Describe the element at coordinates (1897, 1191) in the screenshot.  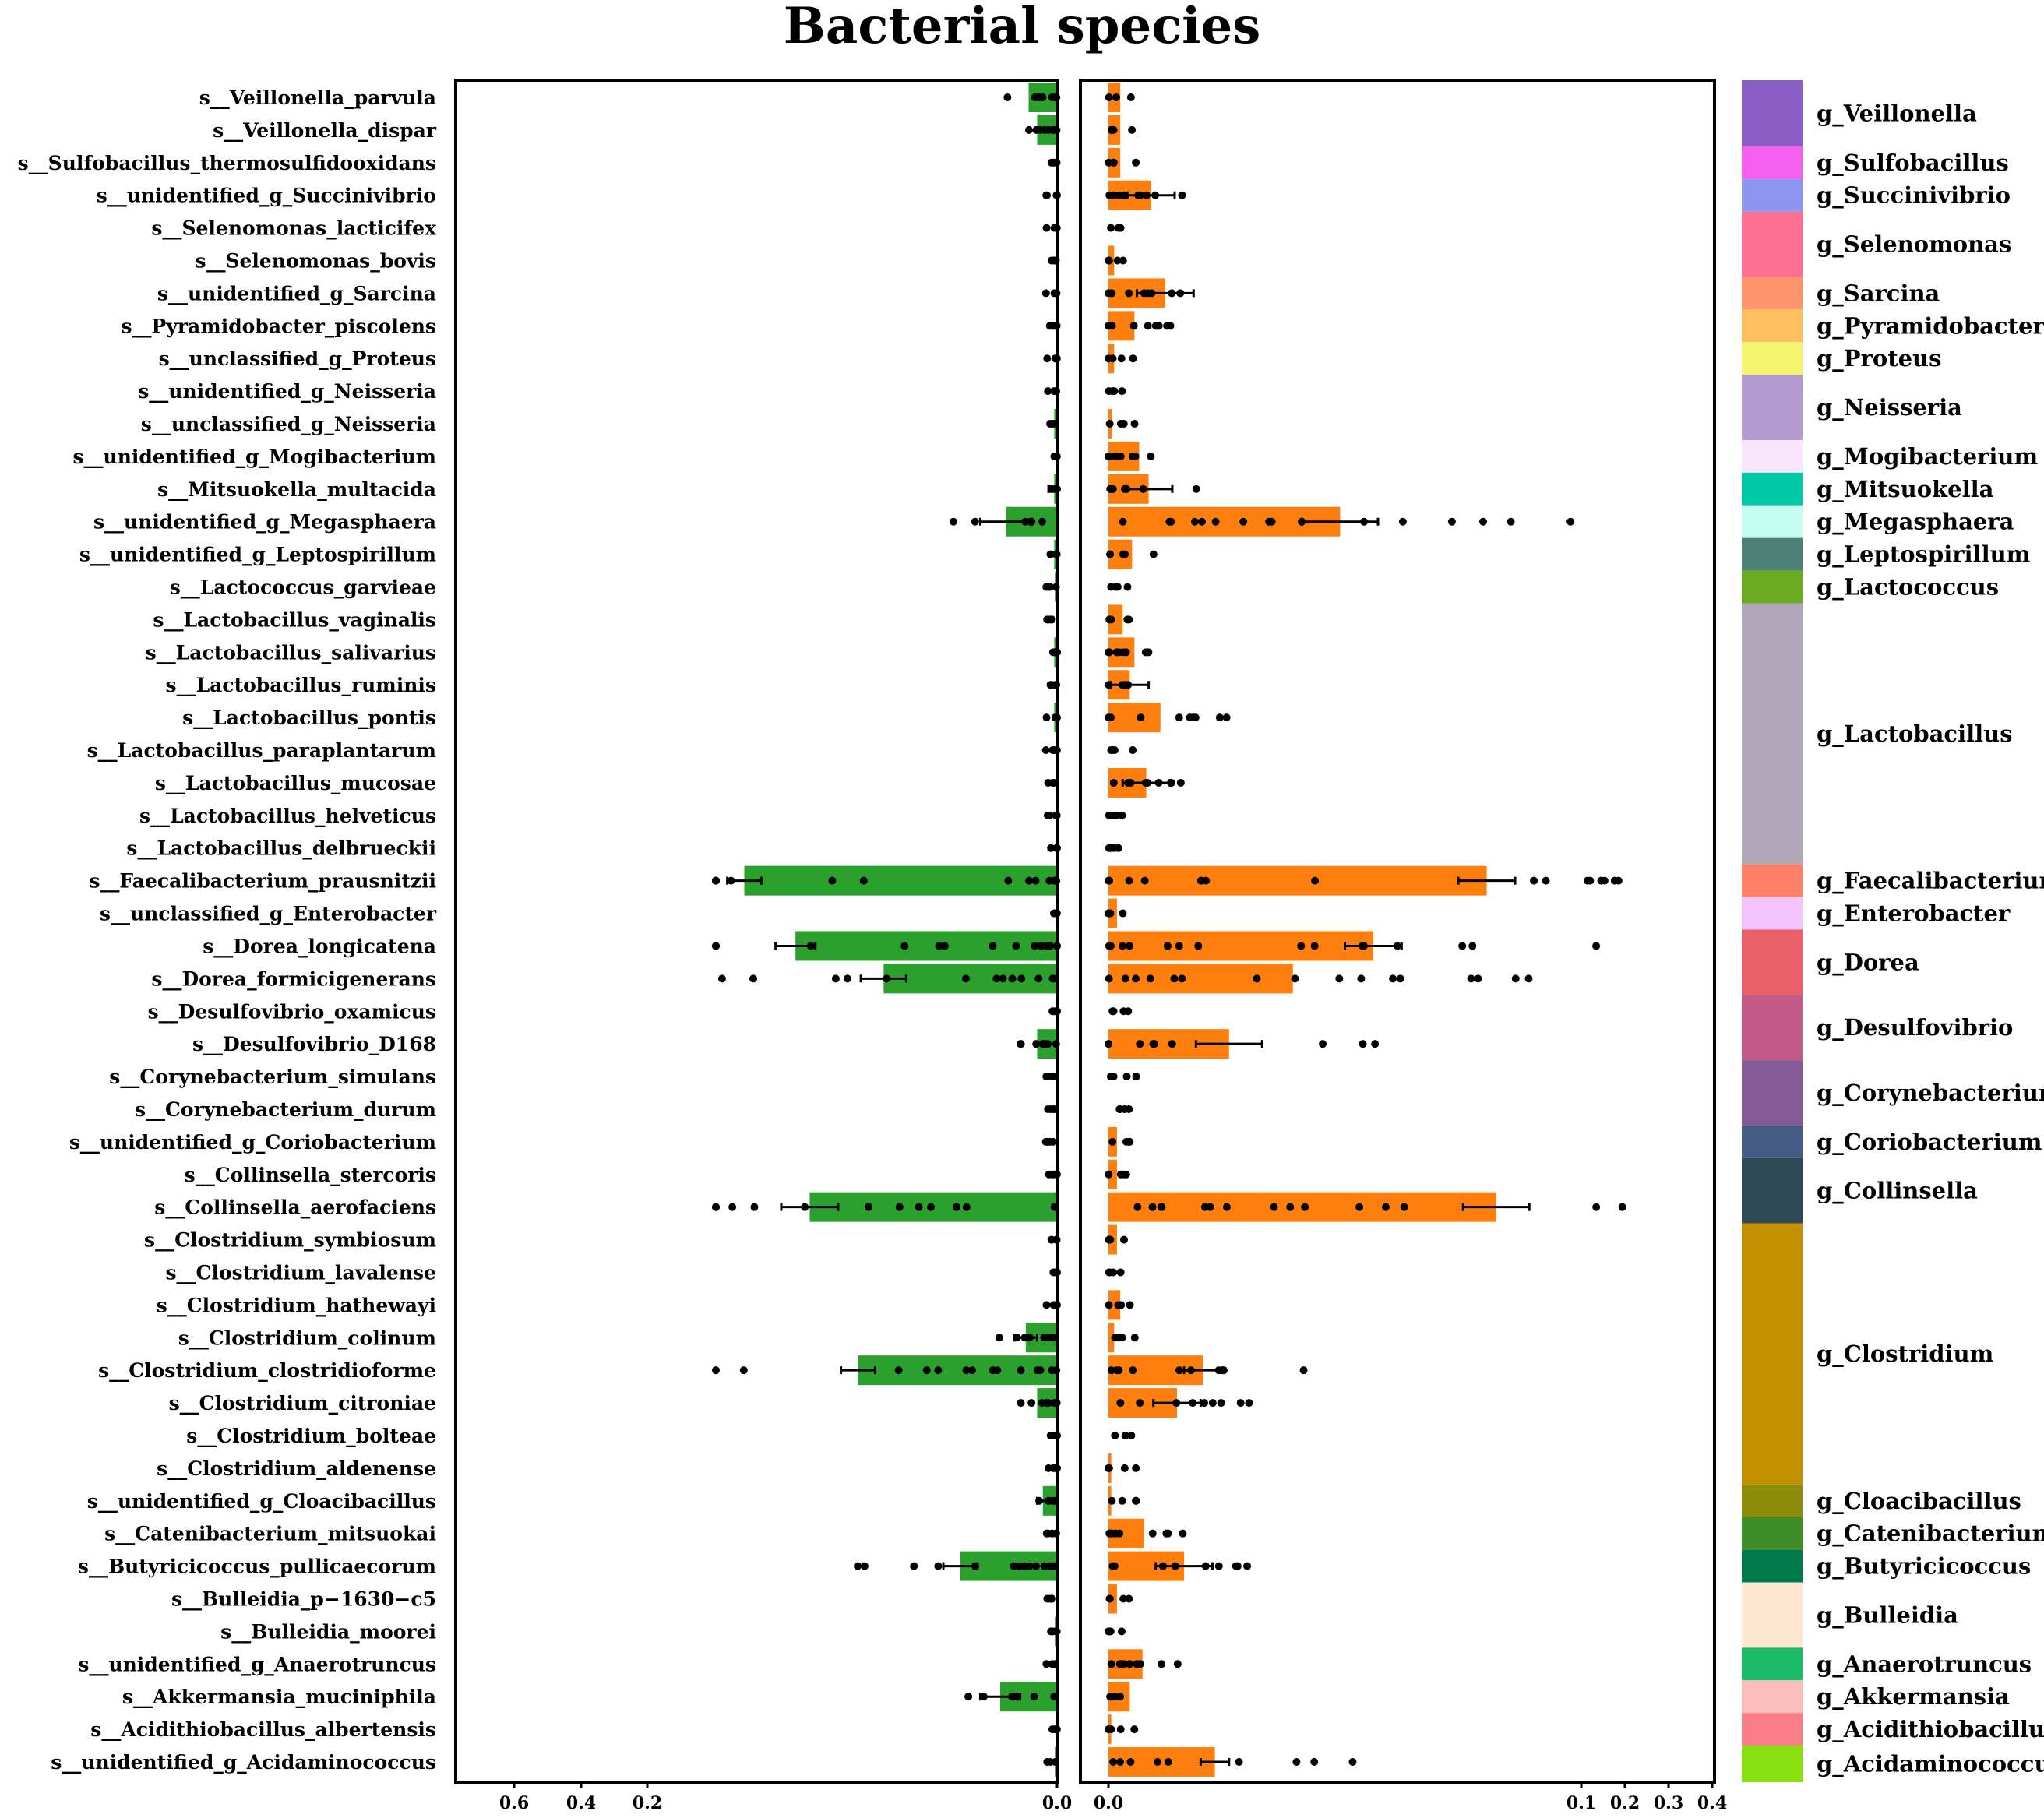
I see `legend-label: g_Collinsella` at that location.